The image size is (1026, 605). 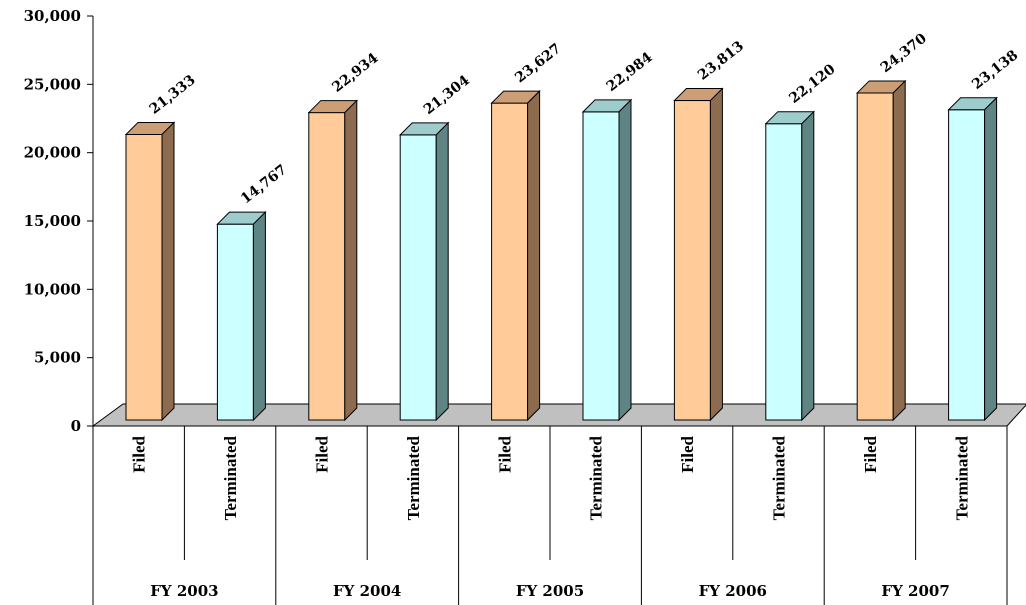 I want to click on bar-fy-2007-filed-side, so click(x=899, y=250).